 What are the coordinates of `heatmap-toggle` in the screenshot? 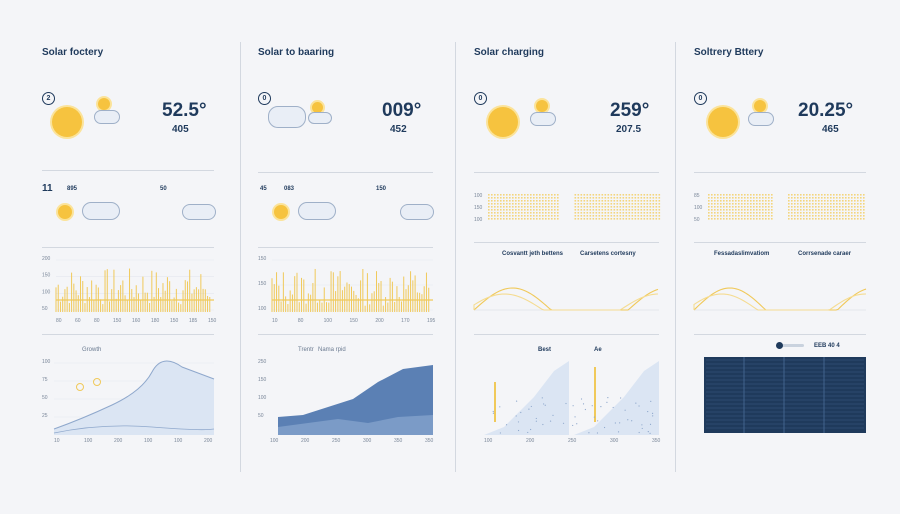 It's located at (791, 345).